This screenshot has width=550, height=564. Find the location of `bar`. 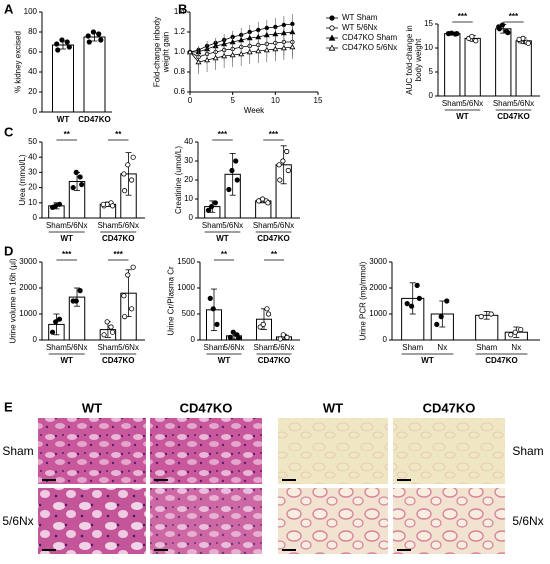

bar is located at coordinates (63, 78).